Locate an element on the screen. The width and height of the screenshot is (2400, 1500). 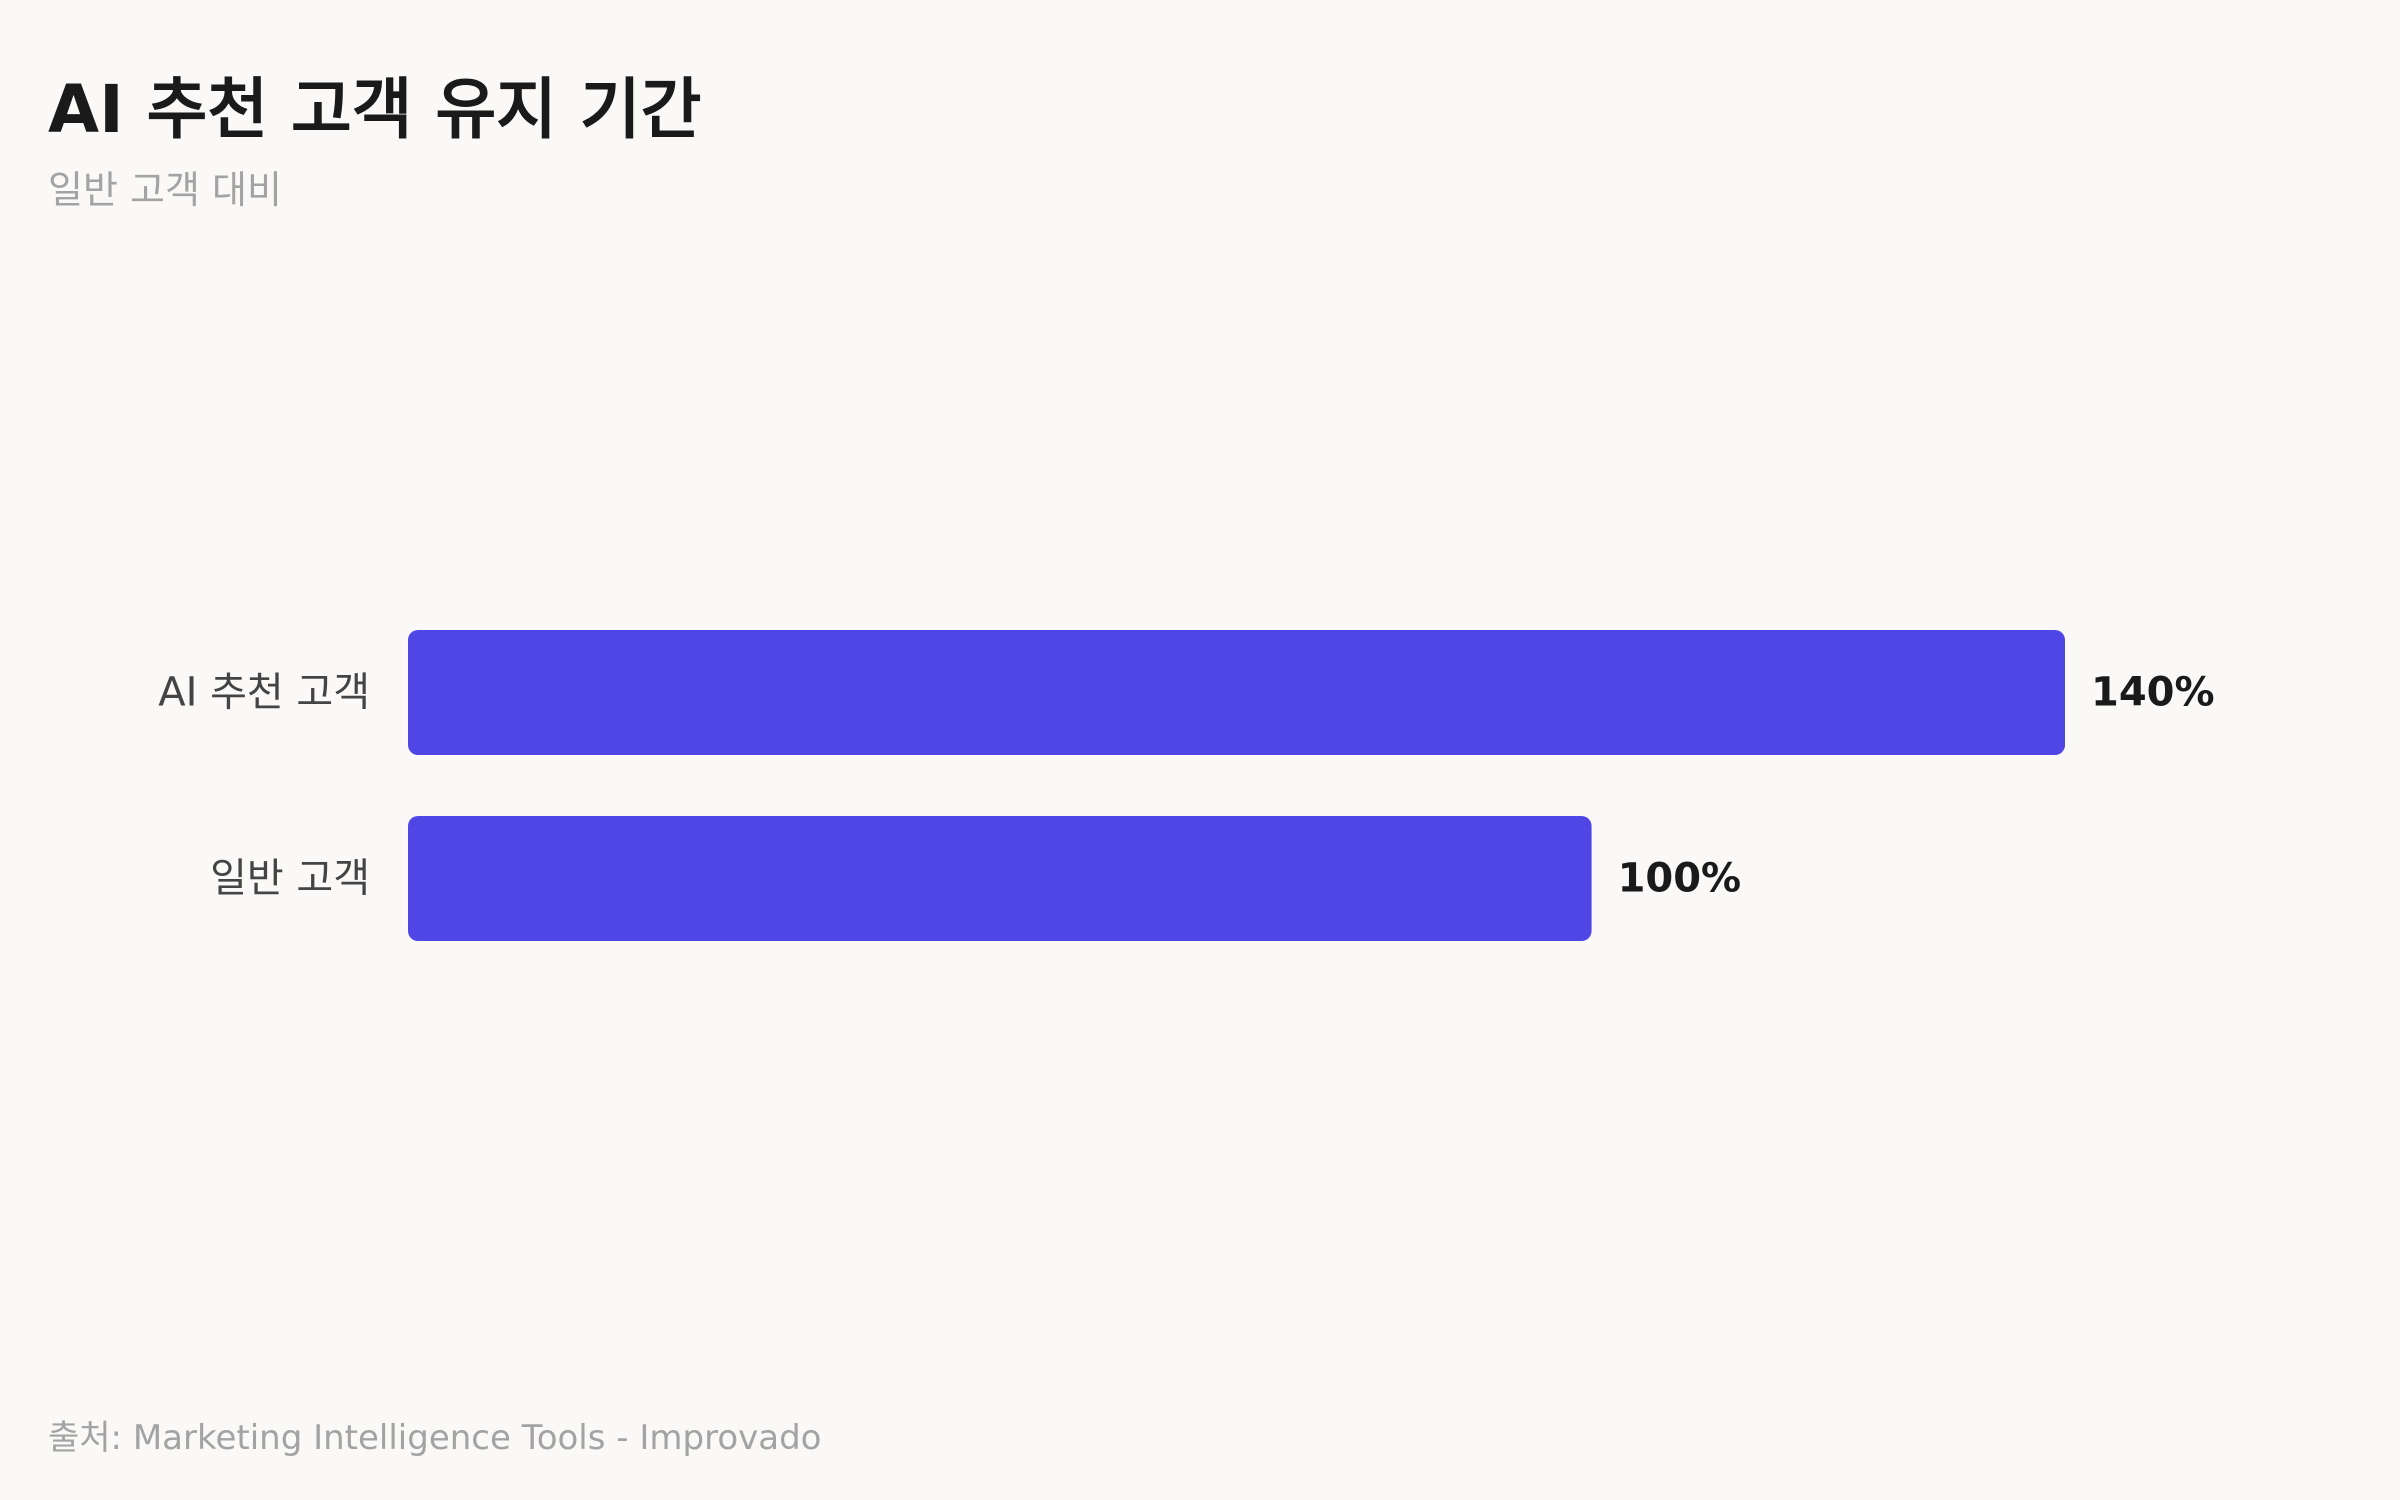
chart-title: AI 추천 고객 유지 기간 is located at coordinates (375, 109).